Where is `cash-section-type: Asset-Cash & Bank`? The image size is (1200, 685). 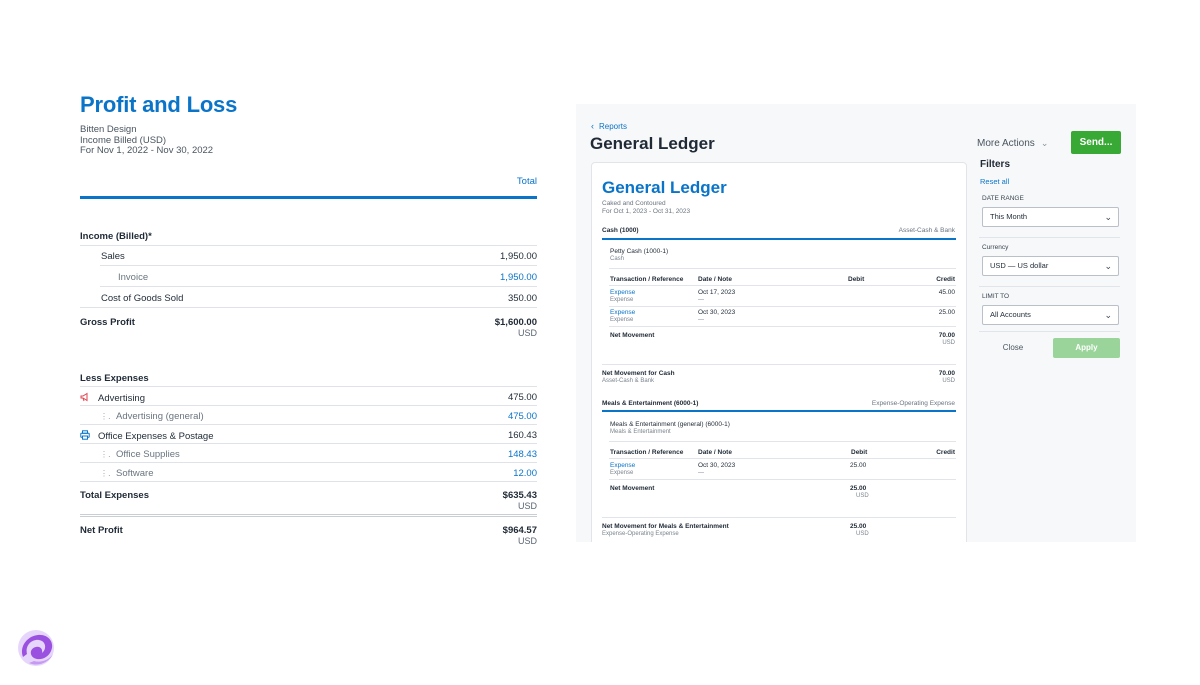
cash-section-type: Asset-Cash & Bank is located at coordinates (926, 230).